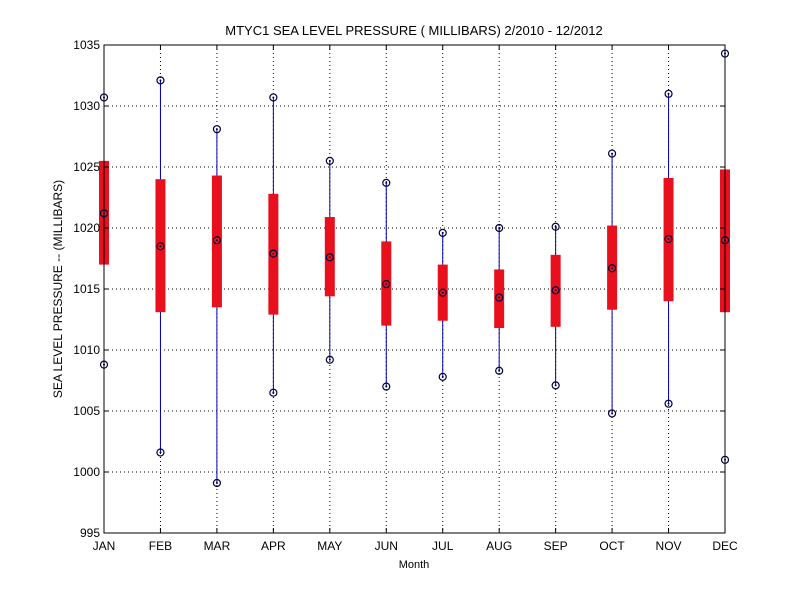  Describe the element at coordinates (273, 253) in the screenshot. I see `median-marker-apr` at that location.